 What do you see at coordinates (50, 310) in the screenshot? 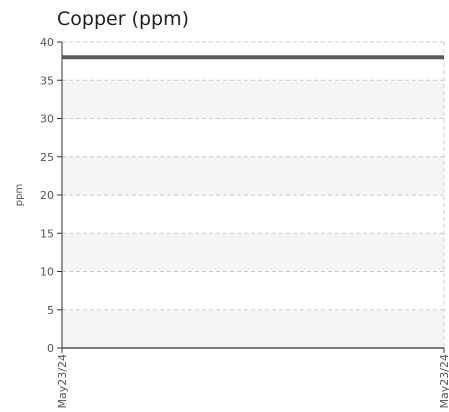
I see `y-tick-label: 5` at bounding box center [50, 310].